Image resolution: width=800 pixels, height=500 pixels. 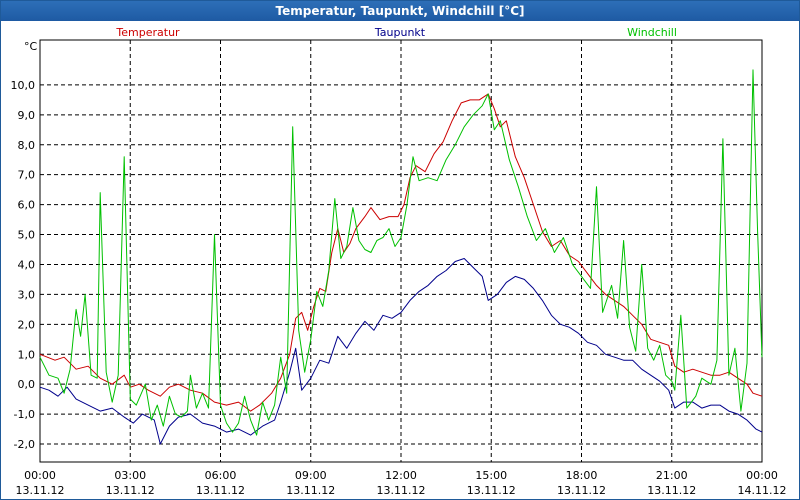 What do you see at coordinates (130, 475) in the screenshot?
I see `x-tick-time: 03:00` at bounding box center [130, 475].